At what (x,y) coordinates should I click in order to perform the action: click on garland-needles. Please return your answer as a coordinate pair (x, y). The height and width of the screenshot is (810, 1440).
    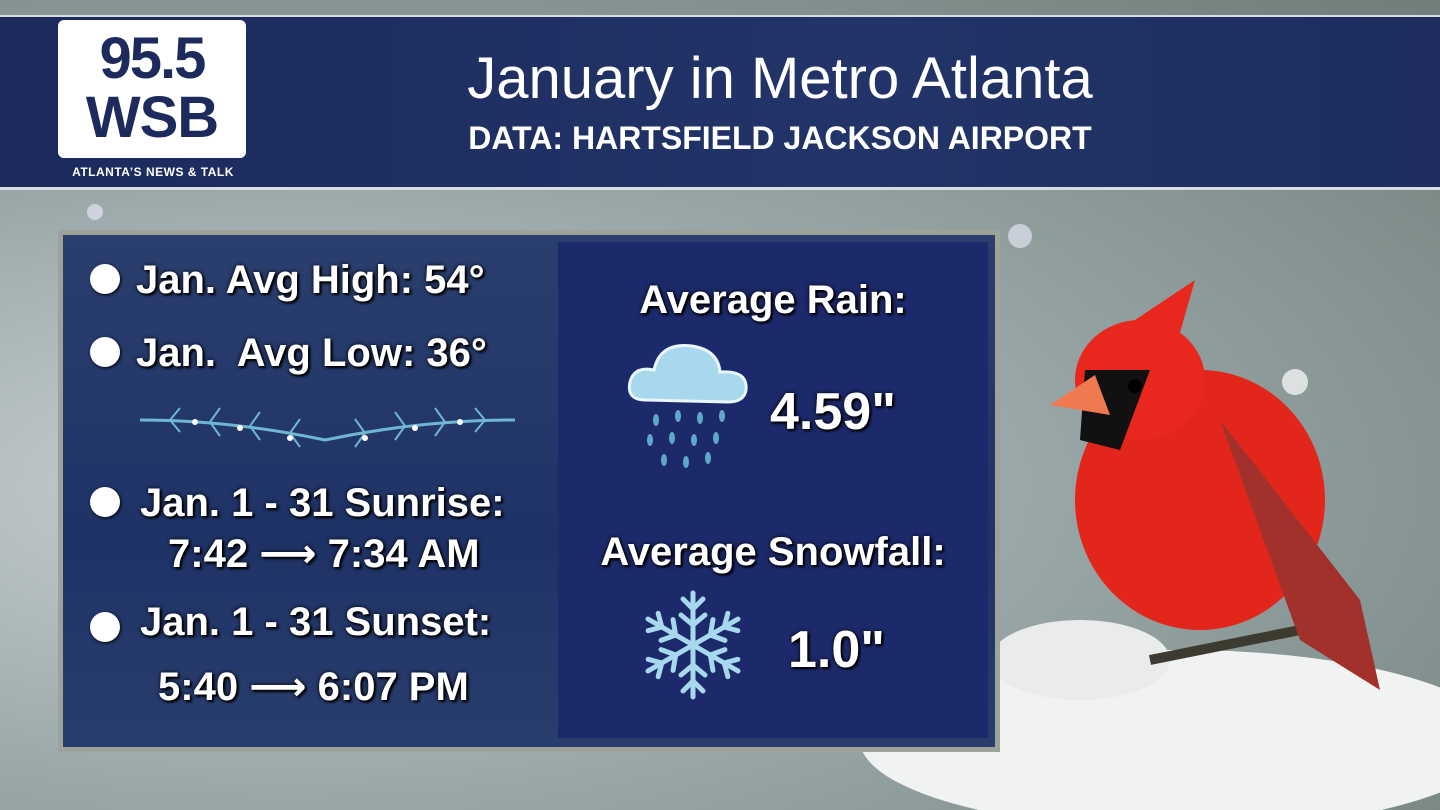
    Looking at the image, I should click on (327, 427).